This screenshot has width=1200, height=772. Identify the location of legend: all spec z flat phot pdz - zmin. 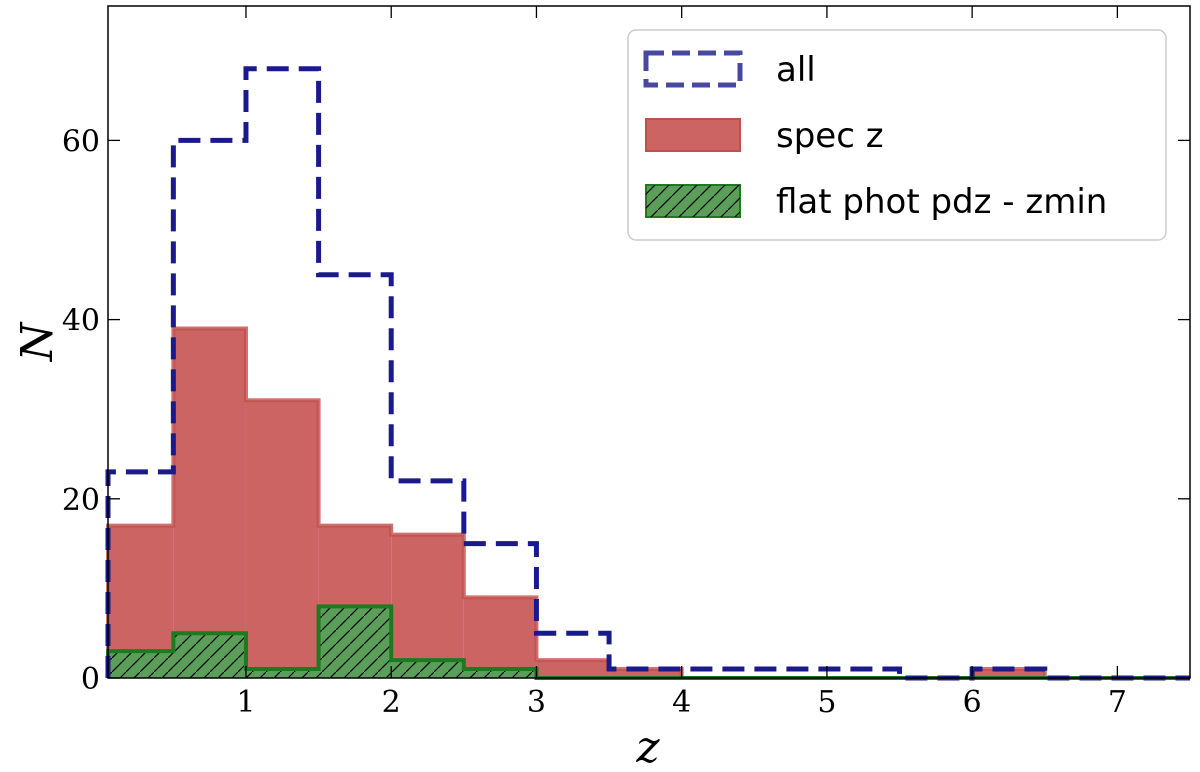
(897, 135).